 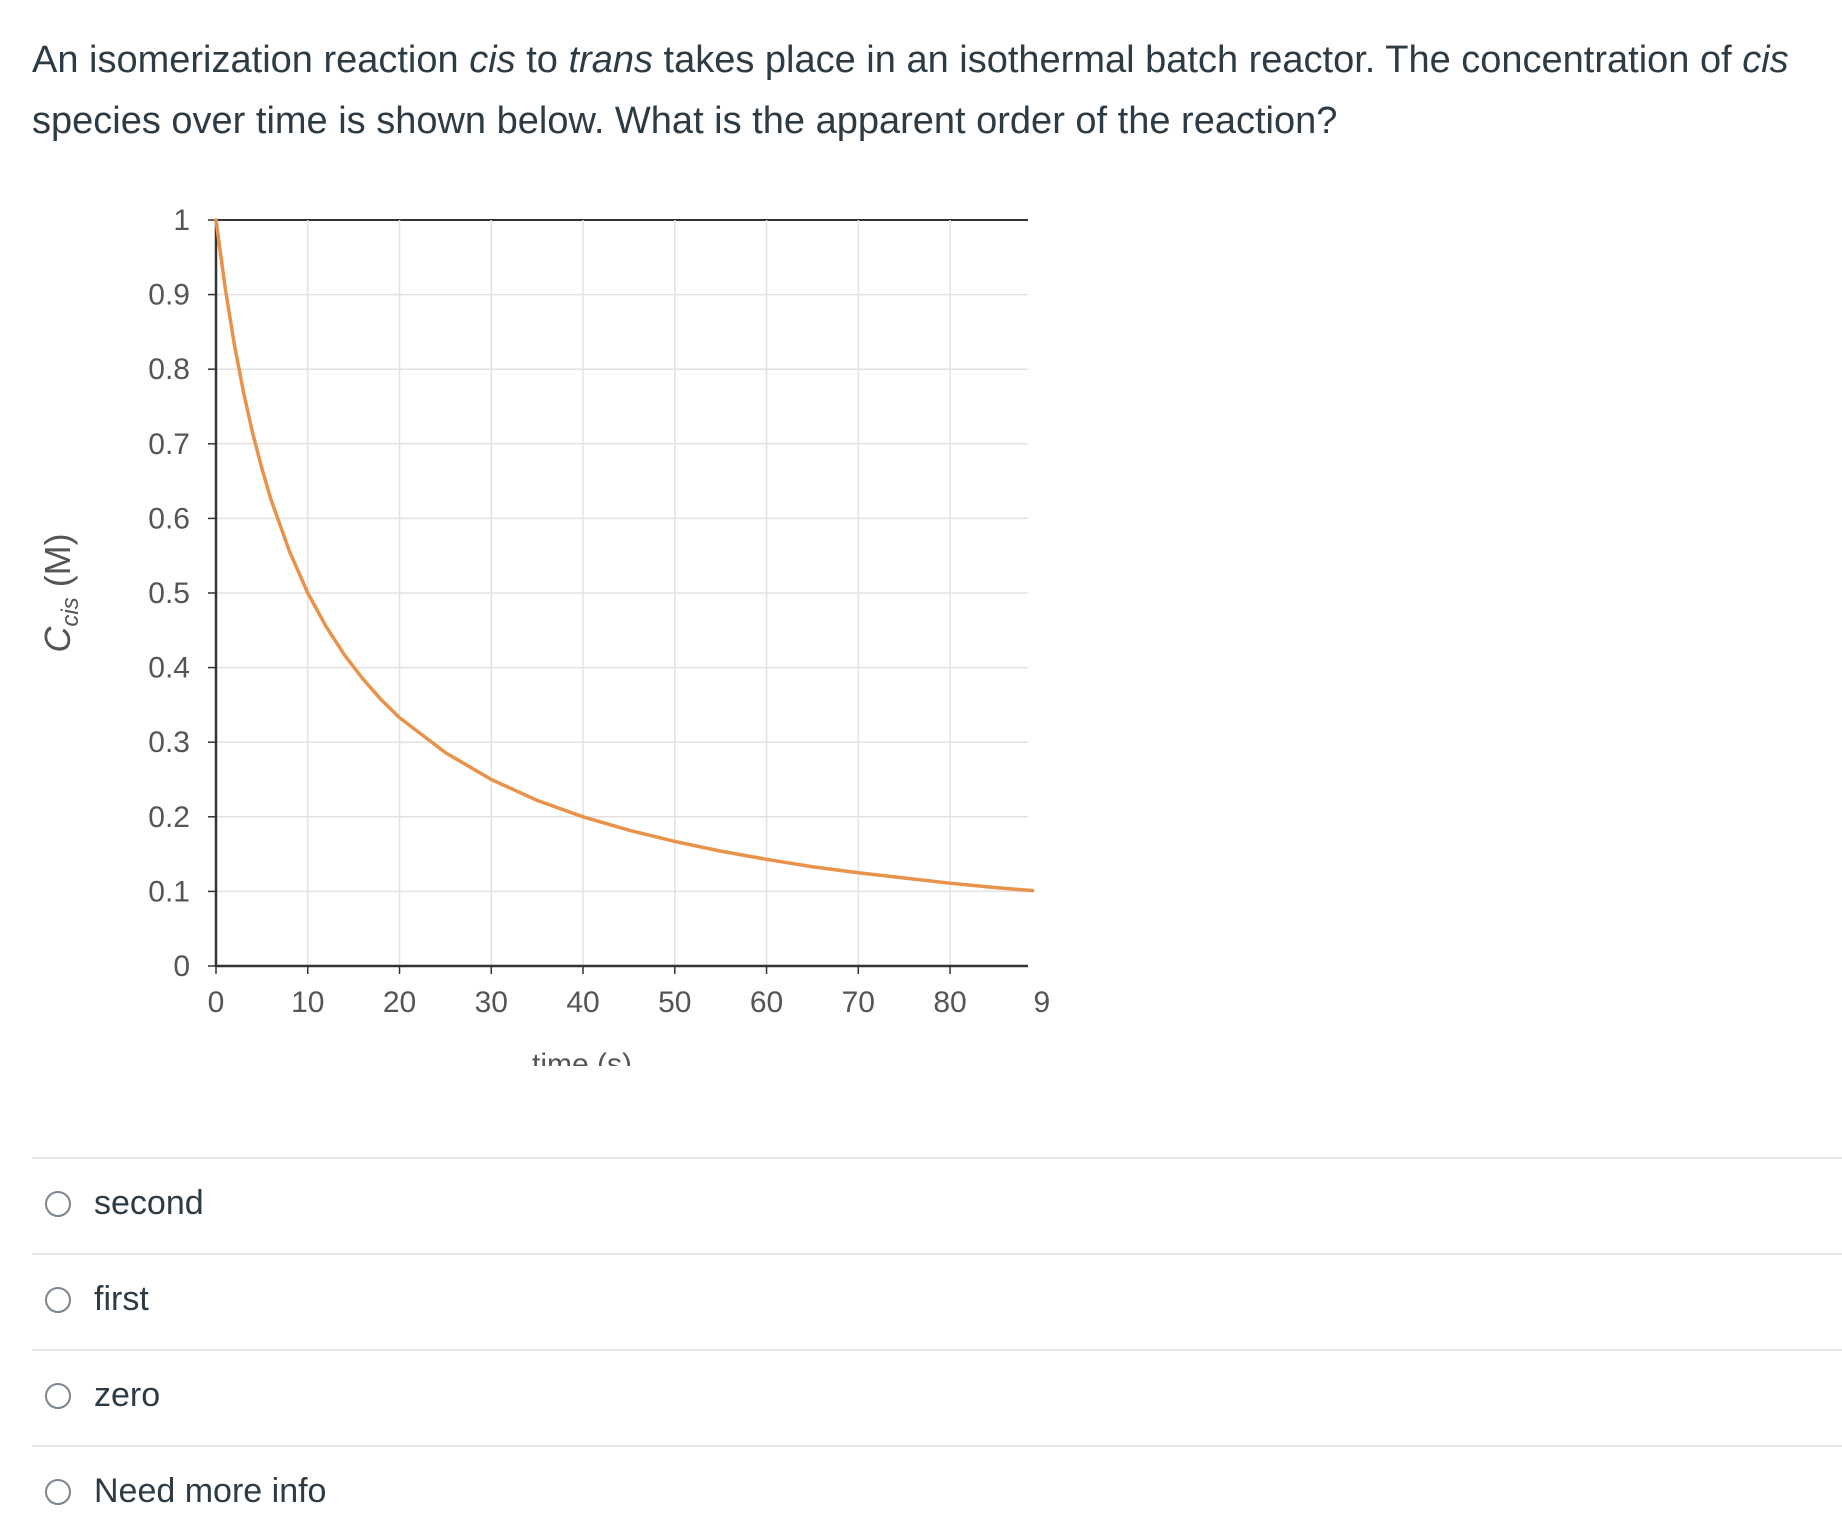 What do you see at coordinates (210, 1491) in the screenshot?
I see `answer-label: Need more info` at bounding box center [210, 1491].